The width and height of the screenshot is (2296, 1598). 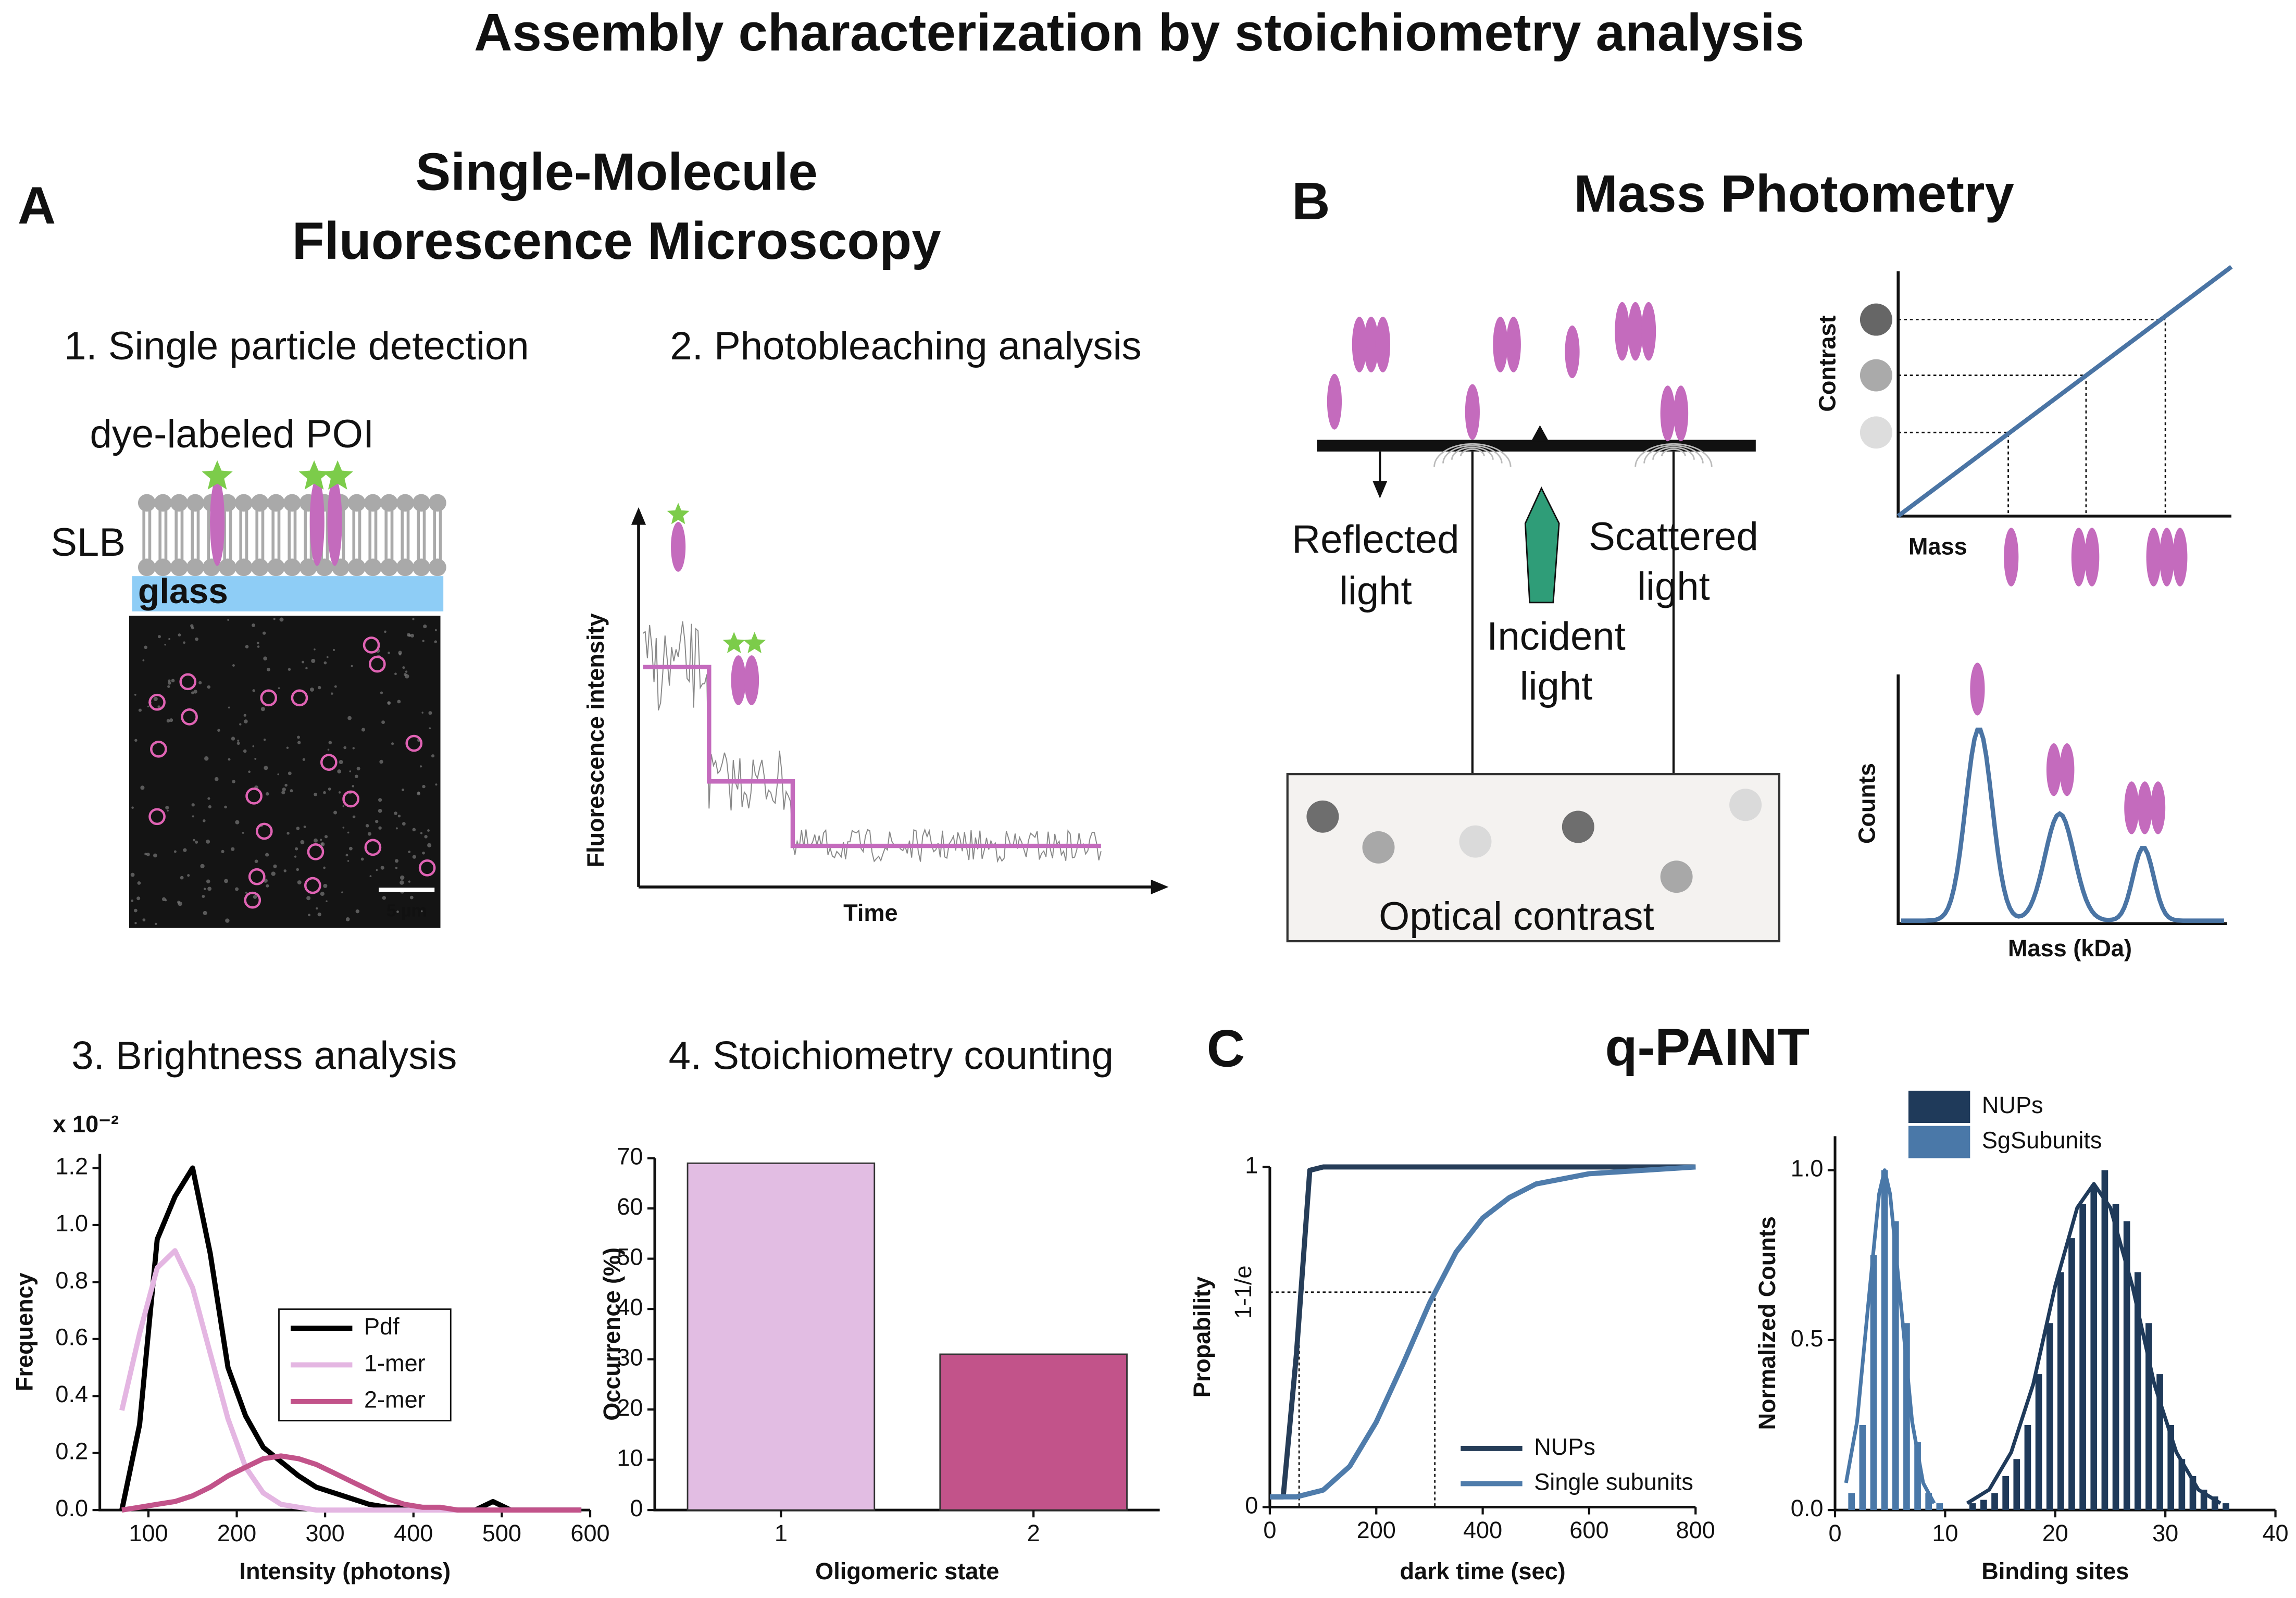 What do you see at coordinates (630, 1257) in the screenshot?
I see `y-tick-label: 50` at bounding box center [630, 1257].